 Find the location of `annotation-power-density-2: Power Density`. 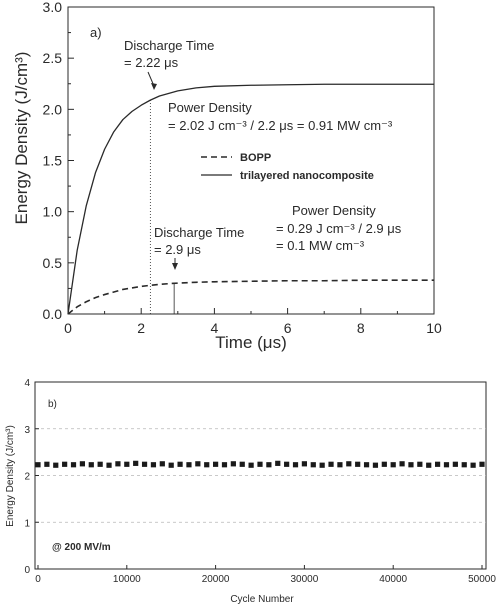

annotation-power-density-2: Power Density is located at coordinates (334, 210).